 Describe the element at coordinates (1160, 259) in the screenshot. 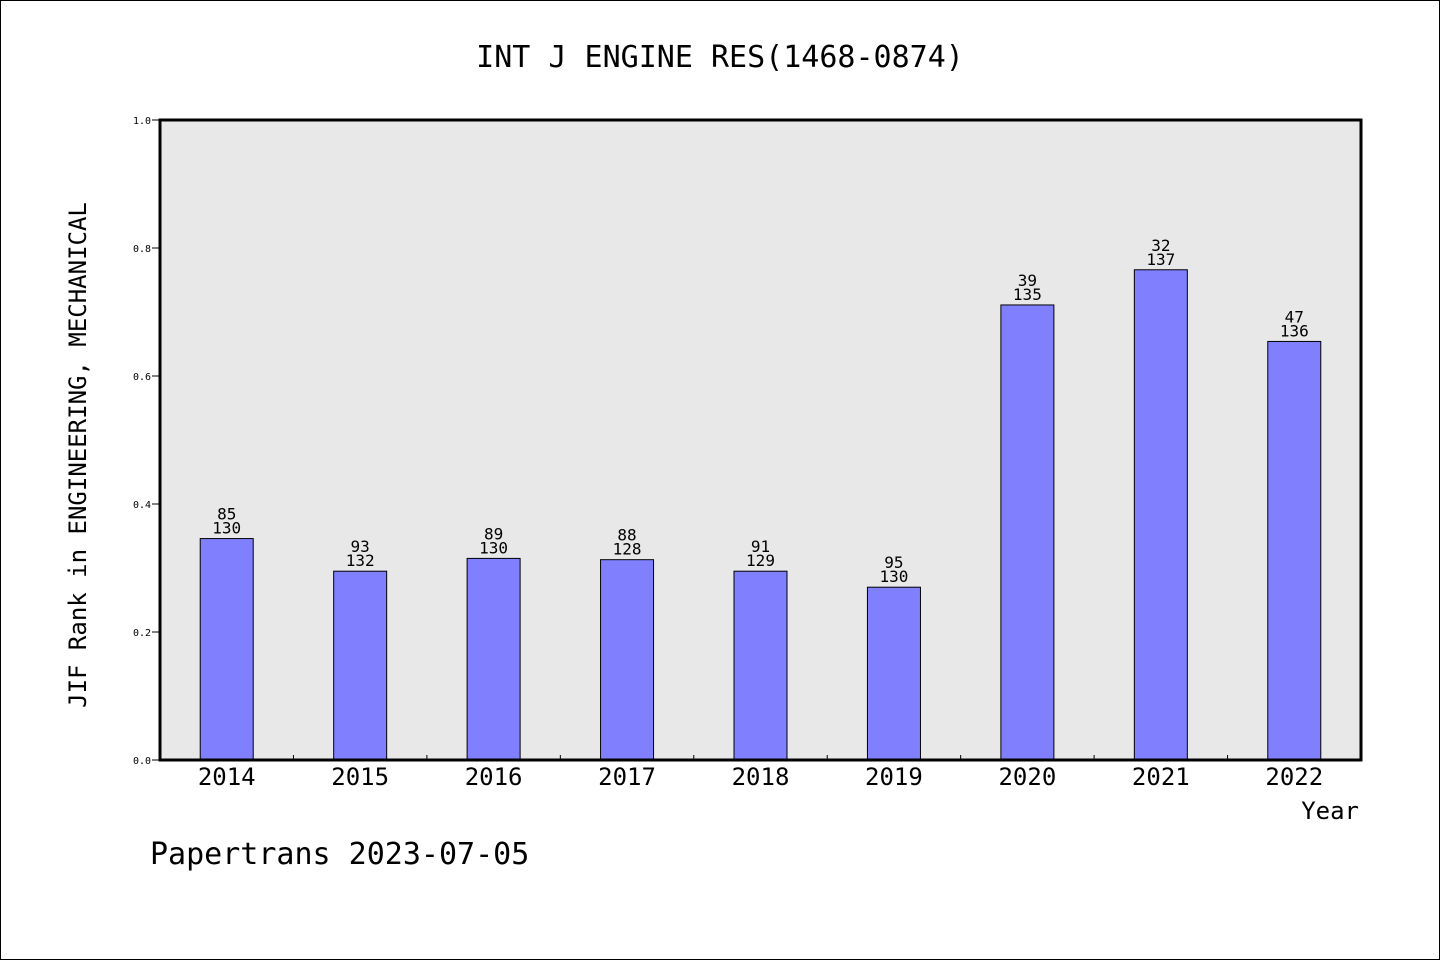

I see `bar-total-label: 137` at that location.